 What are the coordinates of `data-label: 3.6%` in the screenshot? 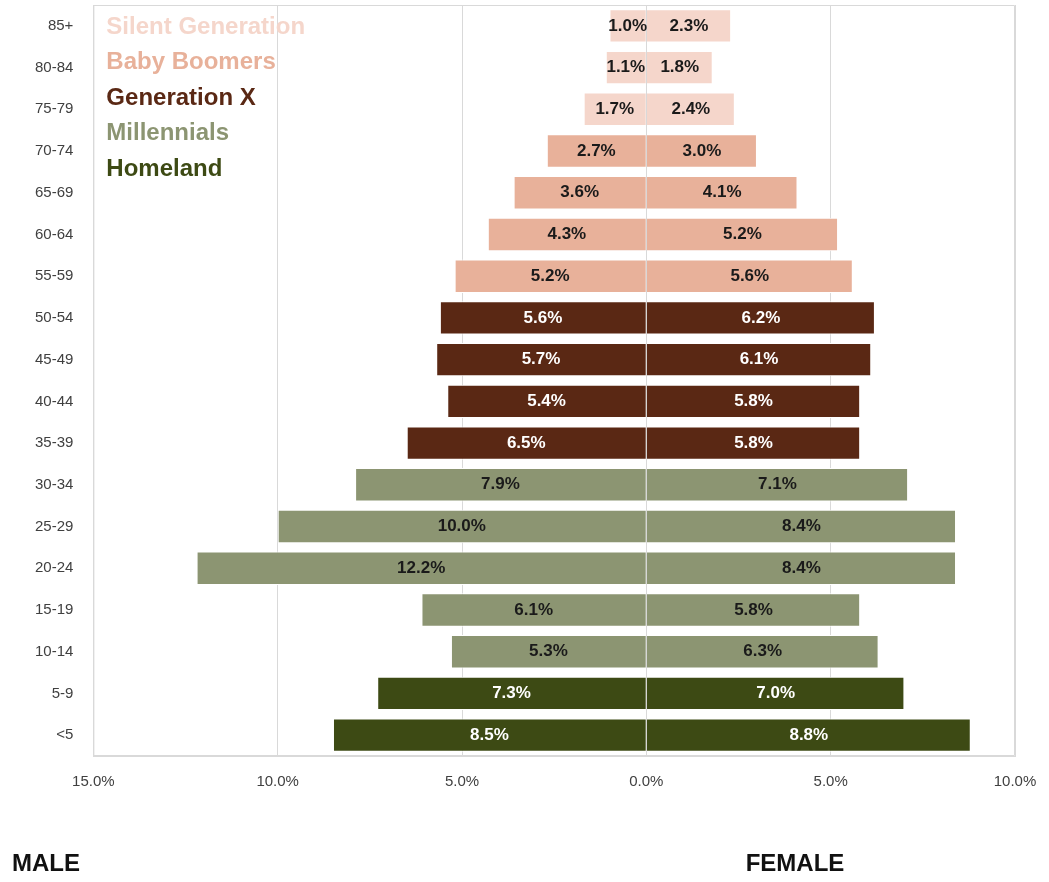 It's located at (580, 192).